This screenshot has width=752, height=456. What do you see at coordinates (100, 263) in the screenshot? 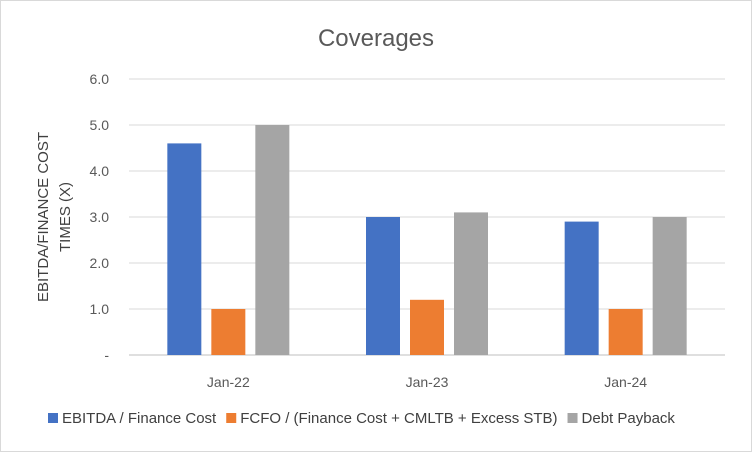
I see `y-tick-label: 2.0` at bounding box center [100, 263].